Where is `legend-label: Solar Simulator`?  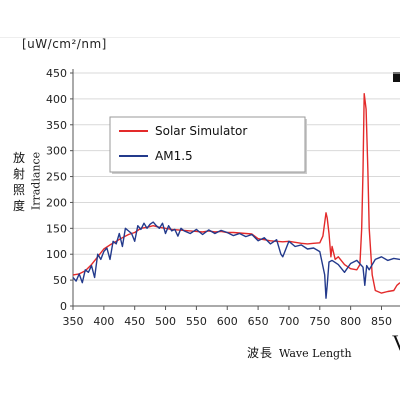
legend-label: Solar Simulator is located at coordinates (201, 131).